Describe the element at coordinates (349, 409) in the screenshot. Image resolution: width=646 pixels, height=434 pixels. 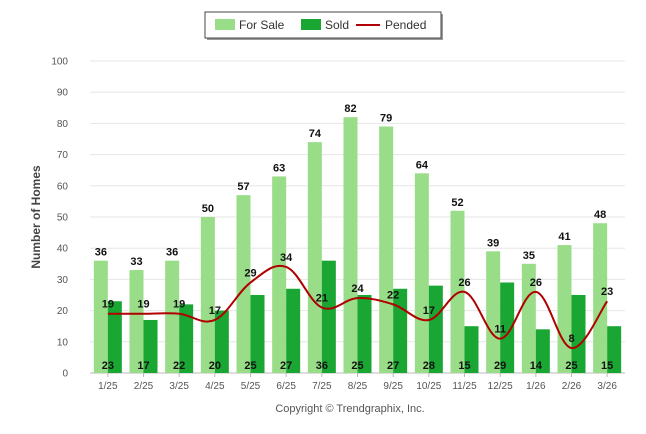
I see `copyright-text: Copyright © Trendgraphix, Inc.` at that location.